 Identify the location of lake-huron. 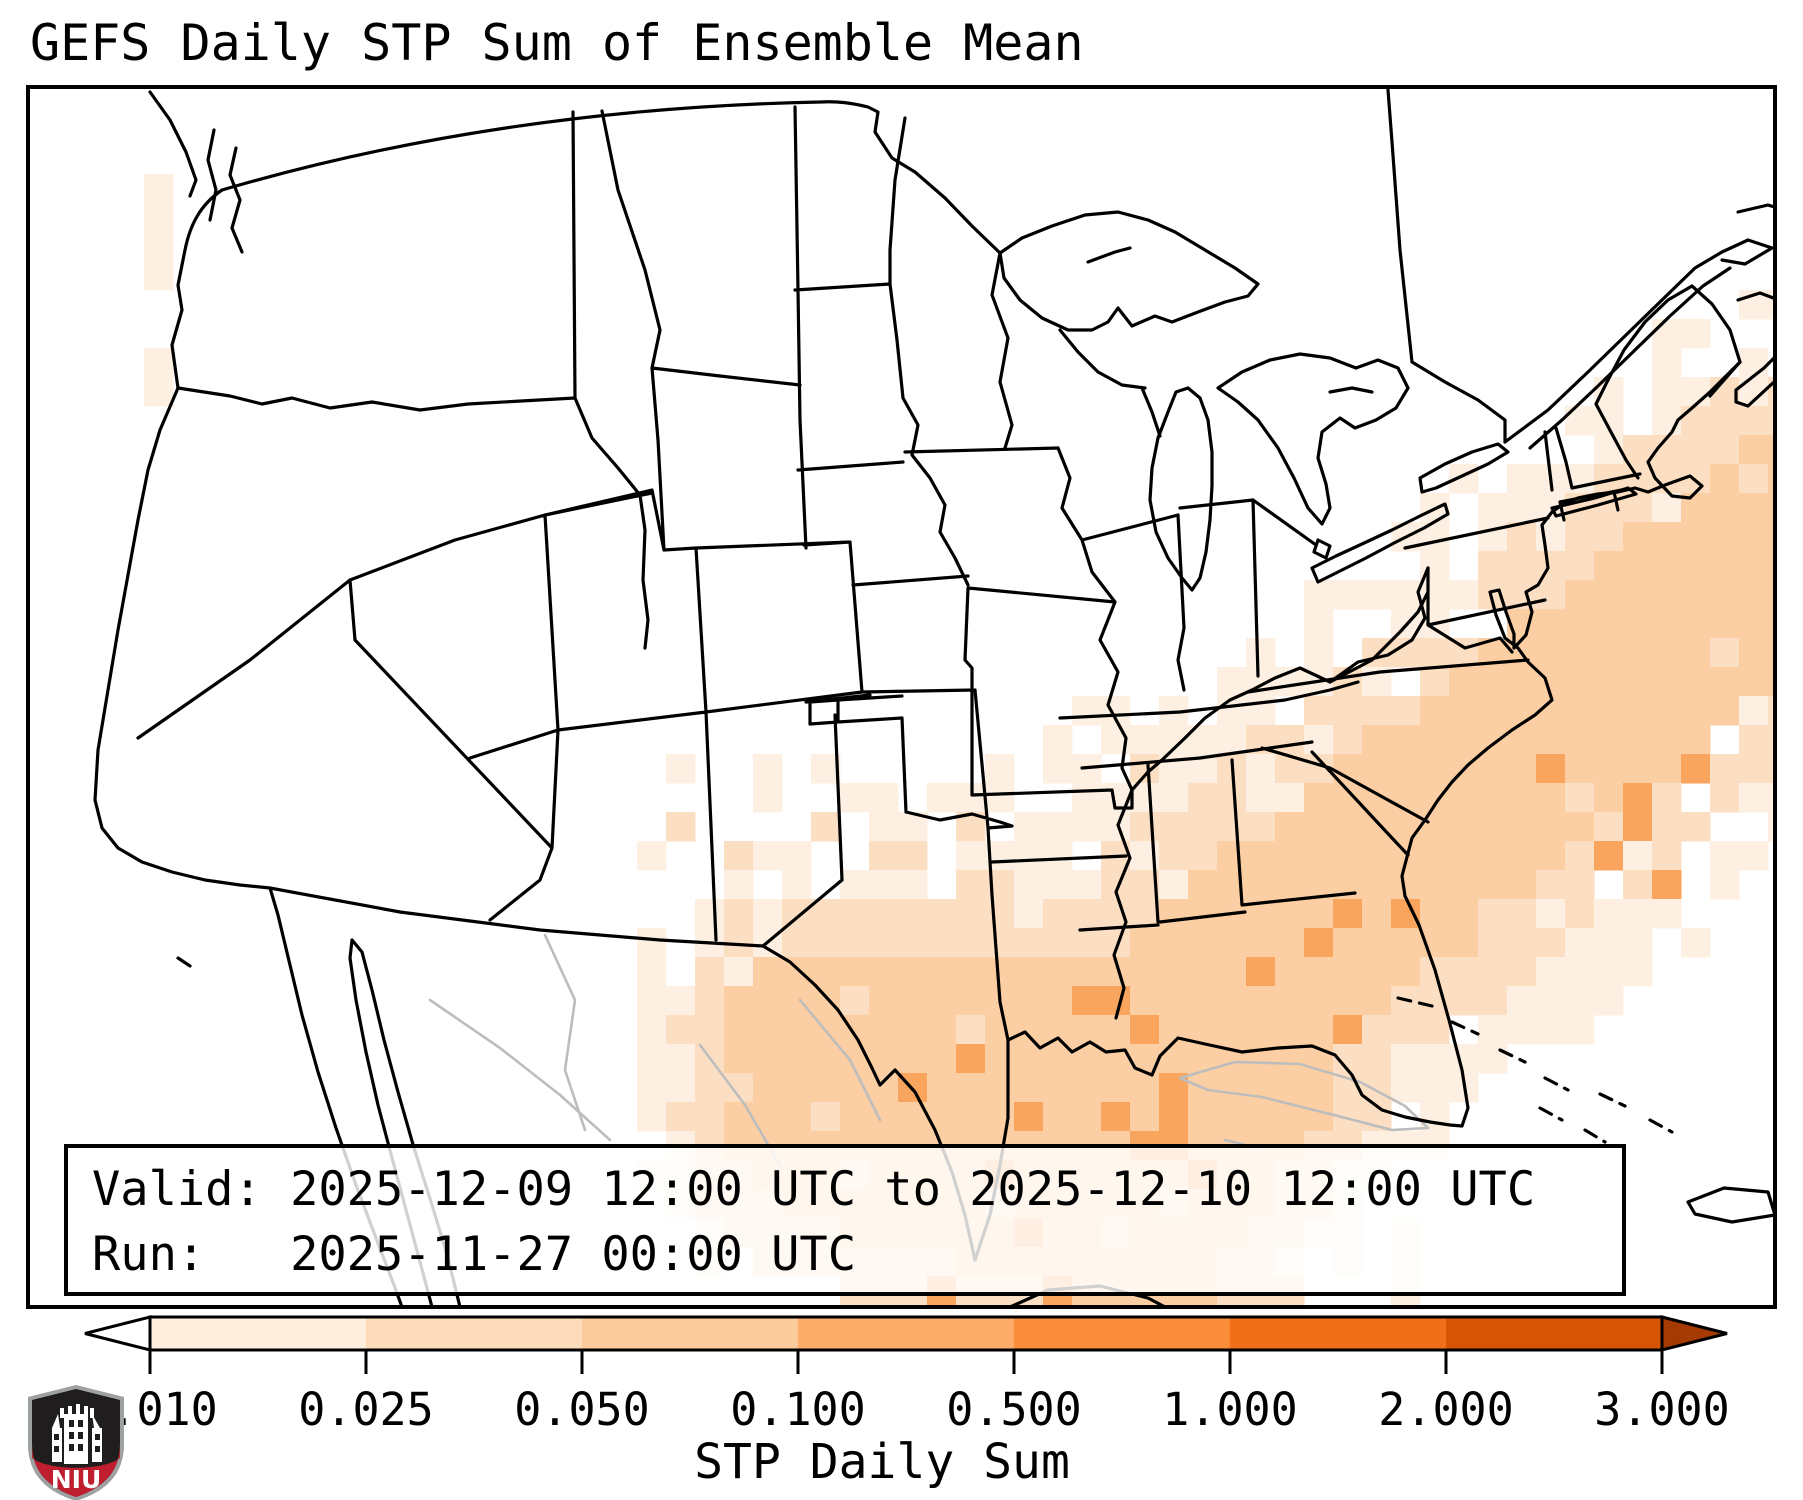
(1313, 439).